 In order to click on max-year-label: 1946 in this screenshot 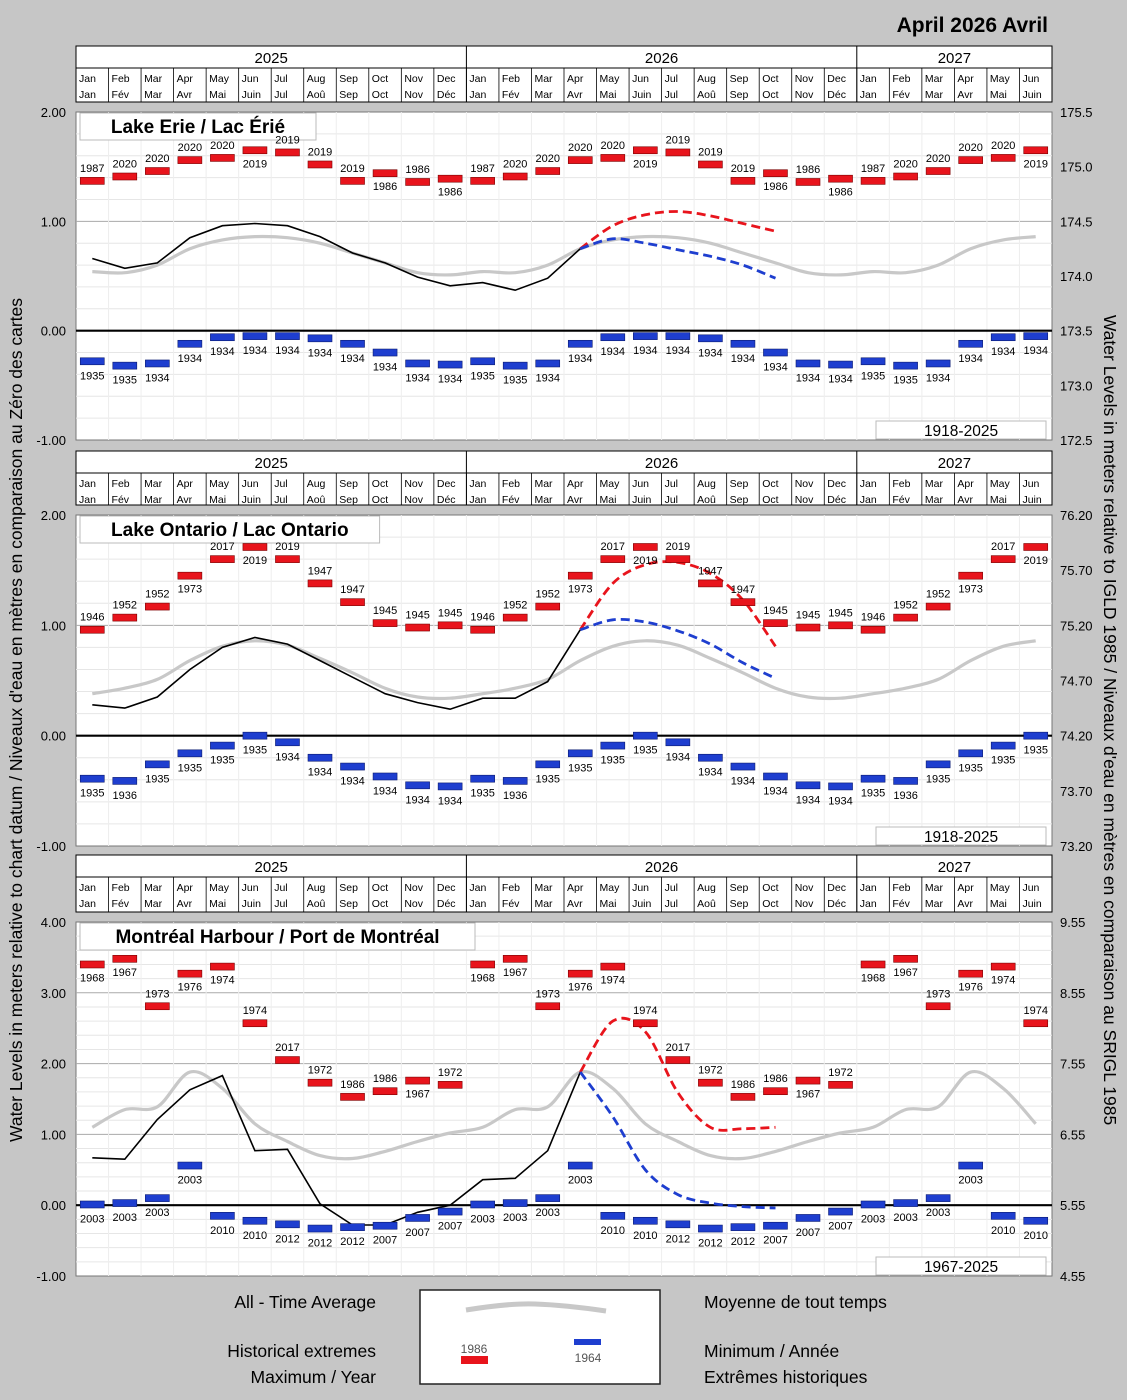, I will do `click(92, 618)`.